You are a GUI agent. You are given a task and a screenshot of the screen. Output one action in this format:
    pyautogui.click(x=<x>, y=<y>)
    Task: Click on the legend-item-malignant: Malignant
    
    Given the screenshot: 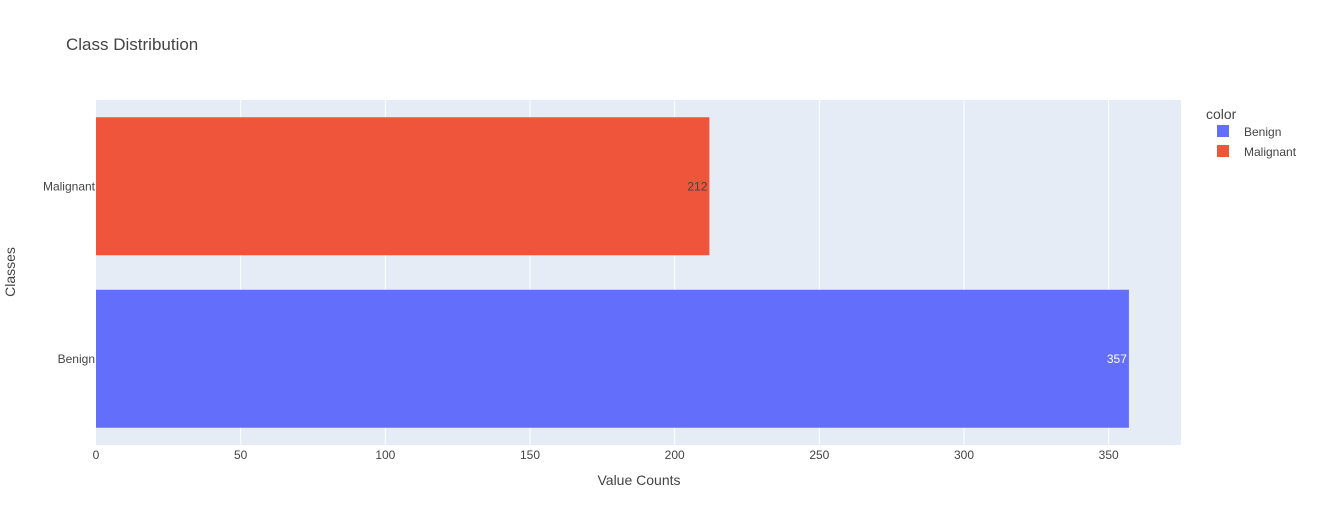 What is the action you would take?
    pyautogui.click(x=1270, y=152)
    